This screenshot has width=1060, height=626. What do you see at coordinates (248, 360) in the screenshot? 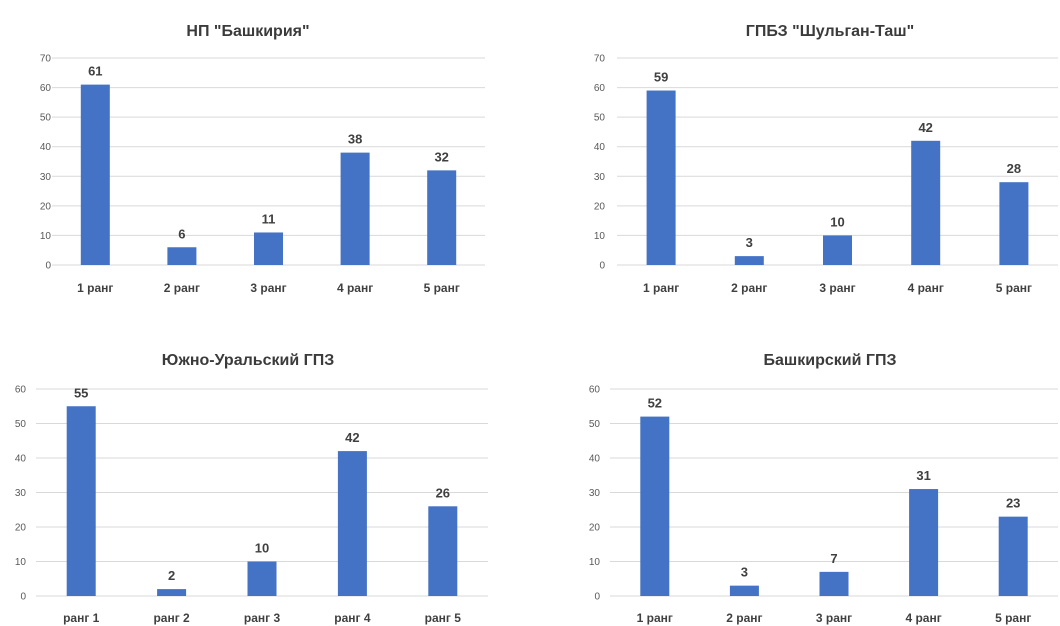
I see `chart-title: Южно-Уральский ГПЗ` at bounding box center [248, 360].